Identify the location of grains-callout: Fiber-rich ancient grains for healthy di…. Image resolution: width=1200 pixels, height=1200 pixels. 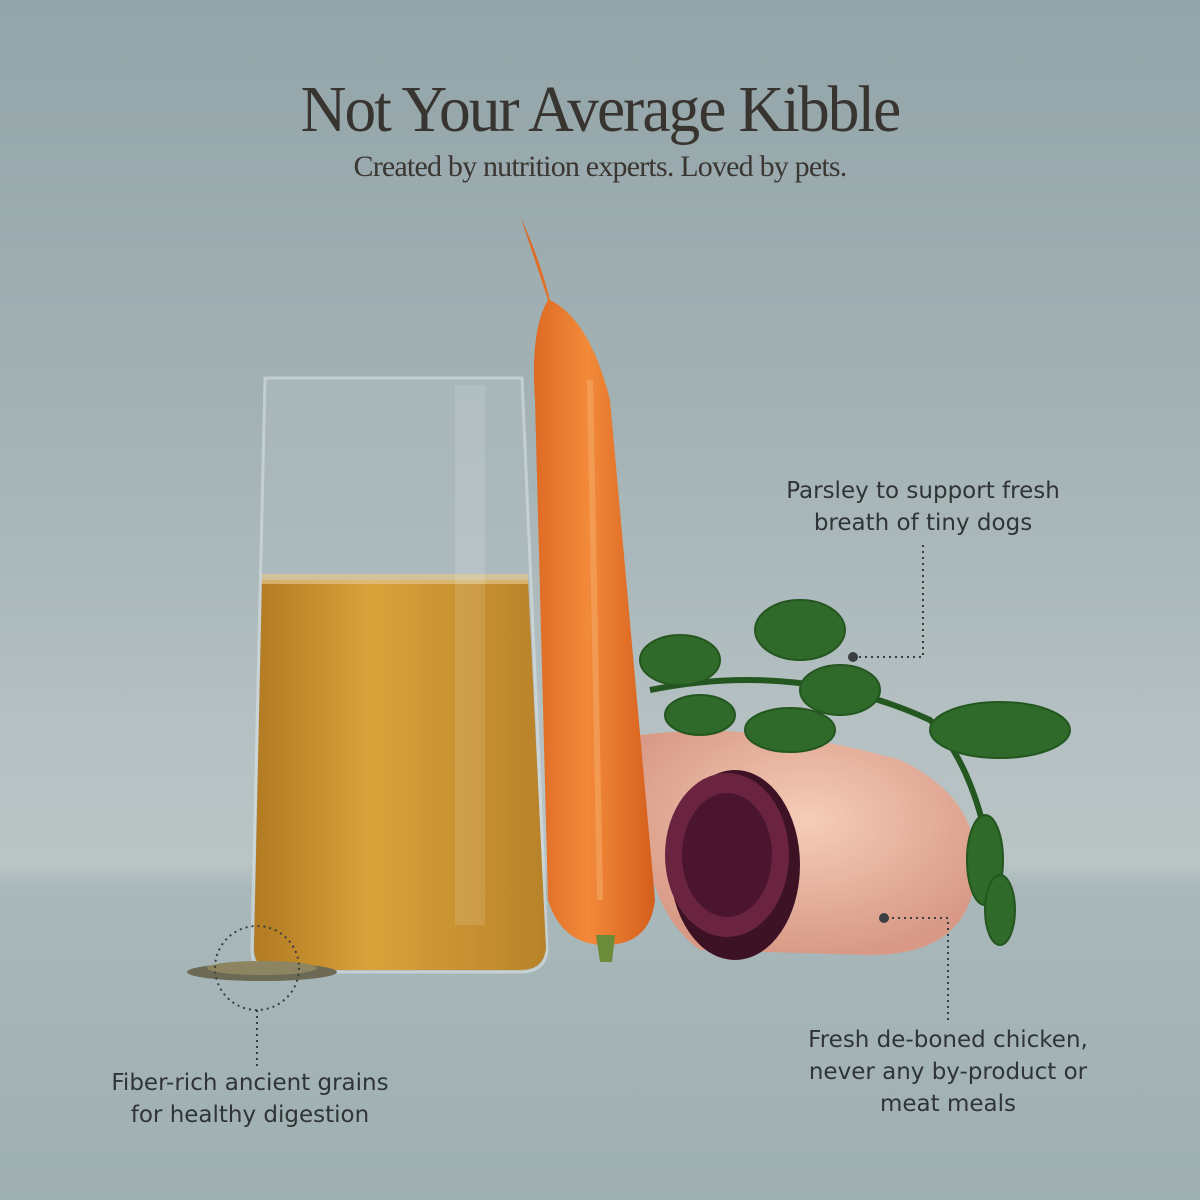
(250, 1099).